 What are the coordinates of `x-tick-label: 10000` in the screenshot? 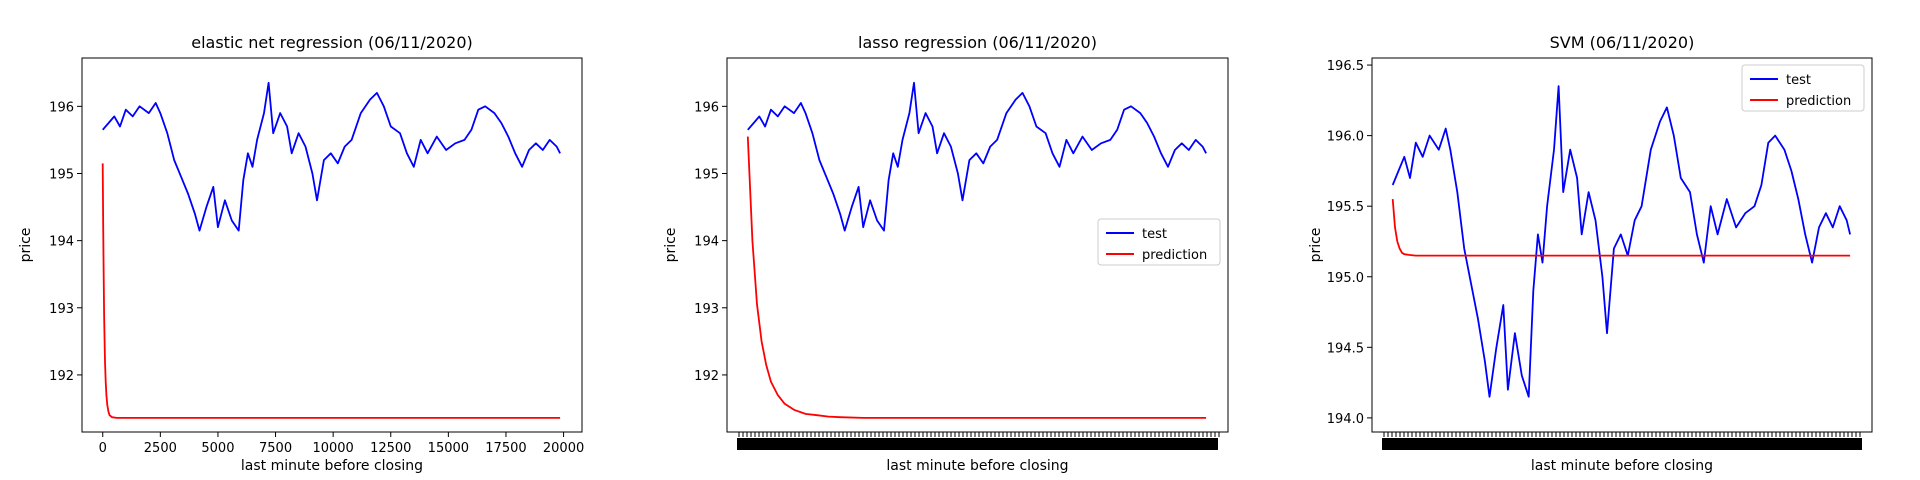 It's located at (332, 448).